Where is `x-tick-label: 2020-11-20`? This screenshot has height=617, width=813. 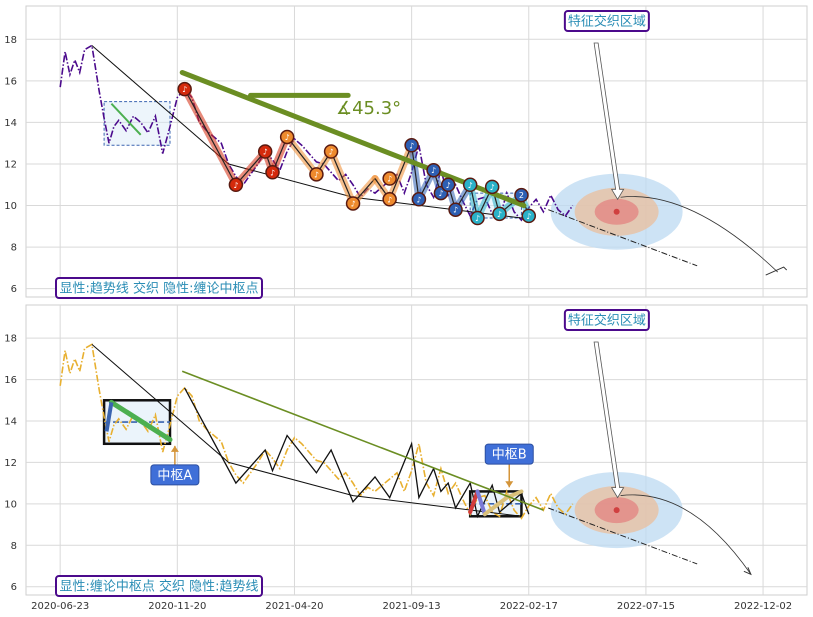 x-tick-label: 2020-11-20 is located at coordinates (177, 606).